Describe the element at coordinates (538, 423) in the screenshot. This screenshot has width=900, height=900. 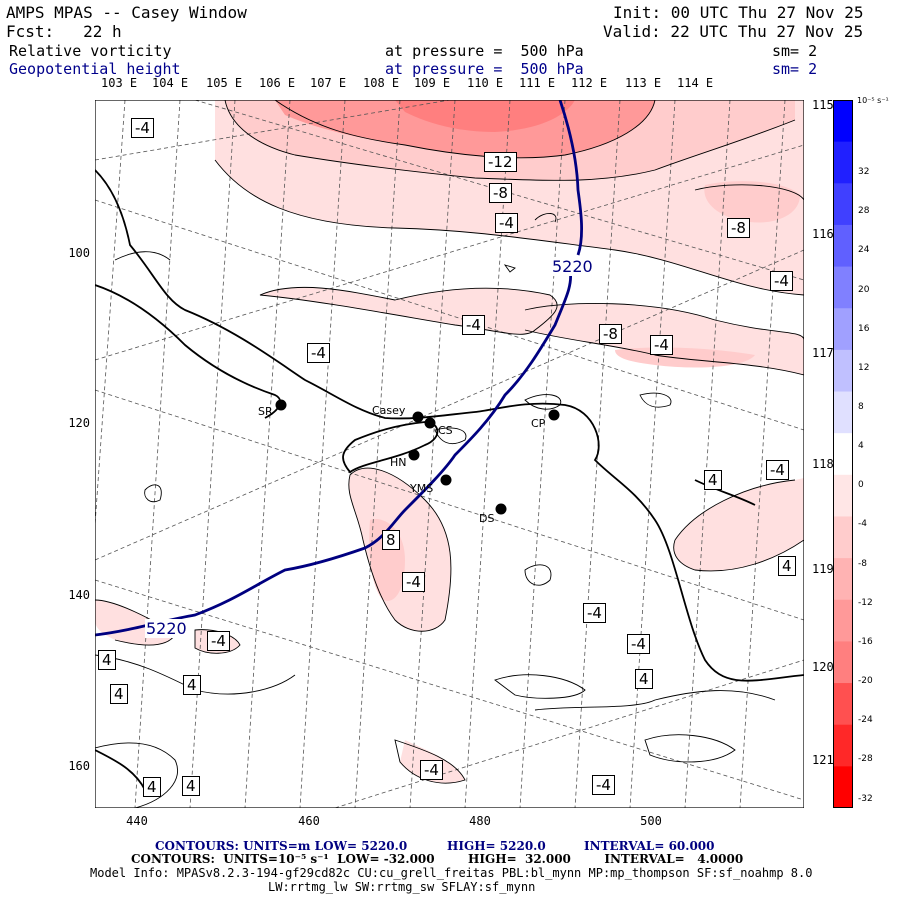
I see `station-label-cp: CP` at that location.